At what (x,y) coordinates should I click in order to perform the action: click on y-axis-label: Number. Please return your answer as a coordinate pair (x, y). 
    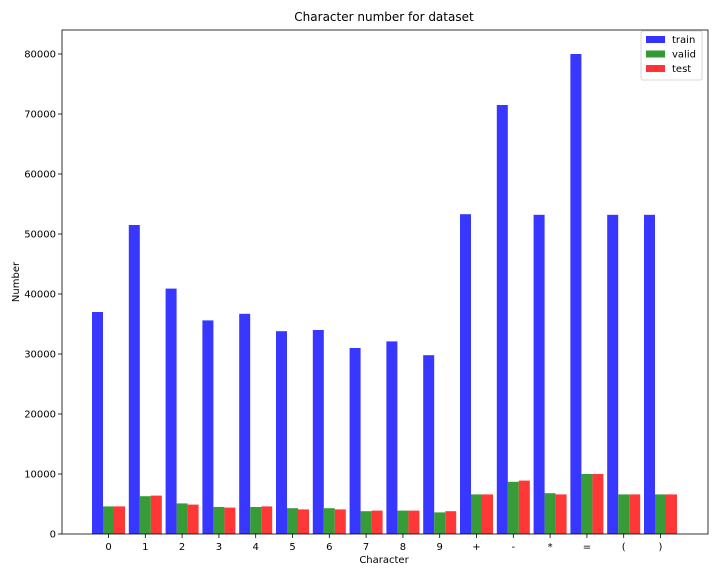
    Looking at the image, I should click on (16, 281).